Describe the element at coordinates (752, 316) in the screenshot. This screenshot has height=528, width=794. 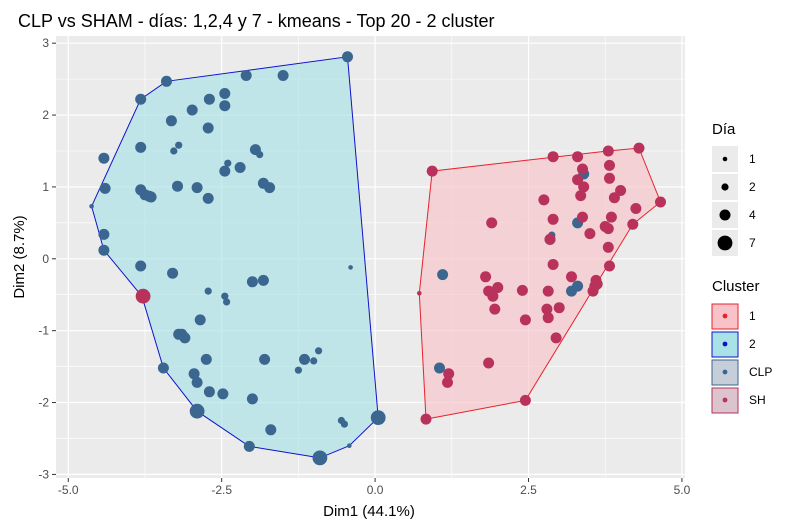
I see `legend-cluster-label: 1` at that location.